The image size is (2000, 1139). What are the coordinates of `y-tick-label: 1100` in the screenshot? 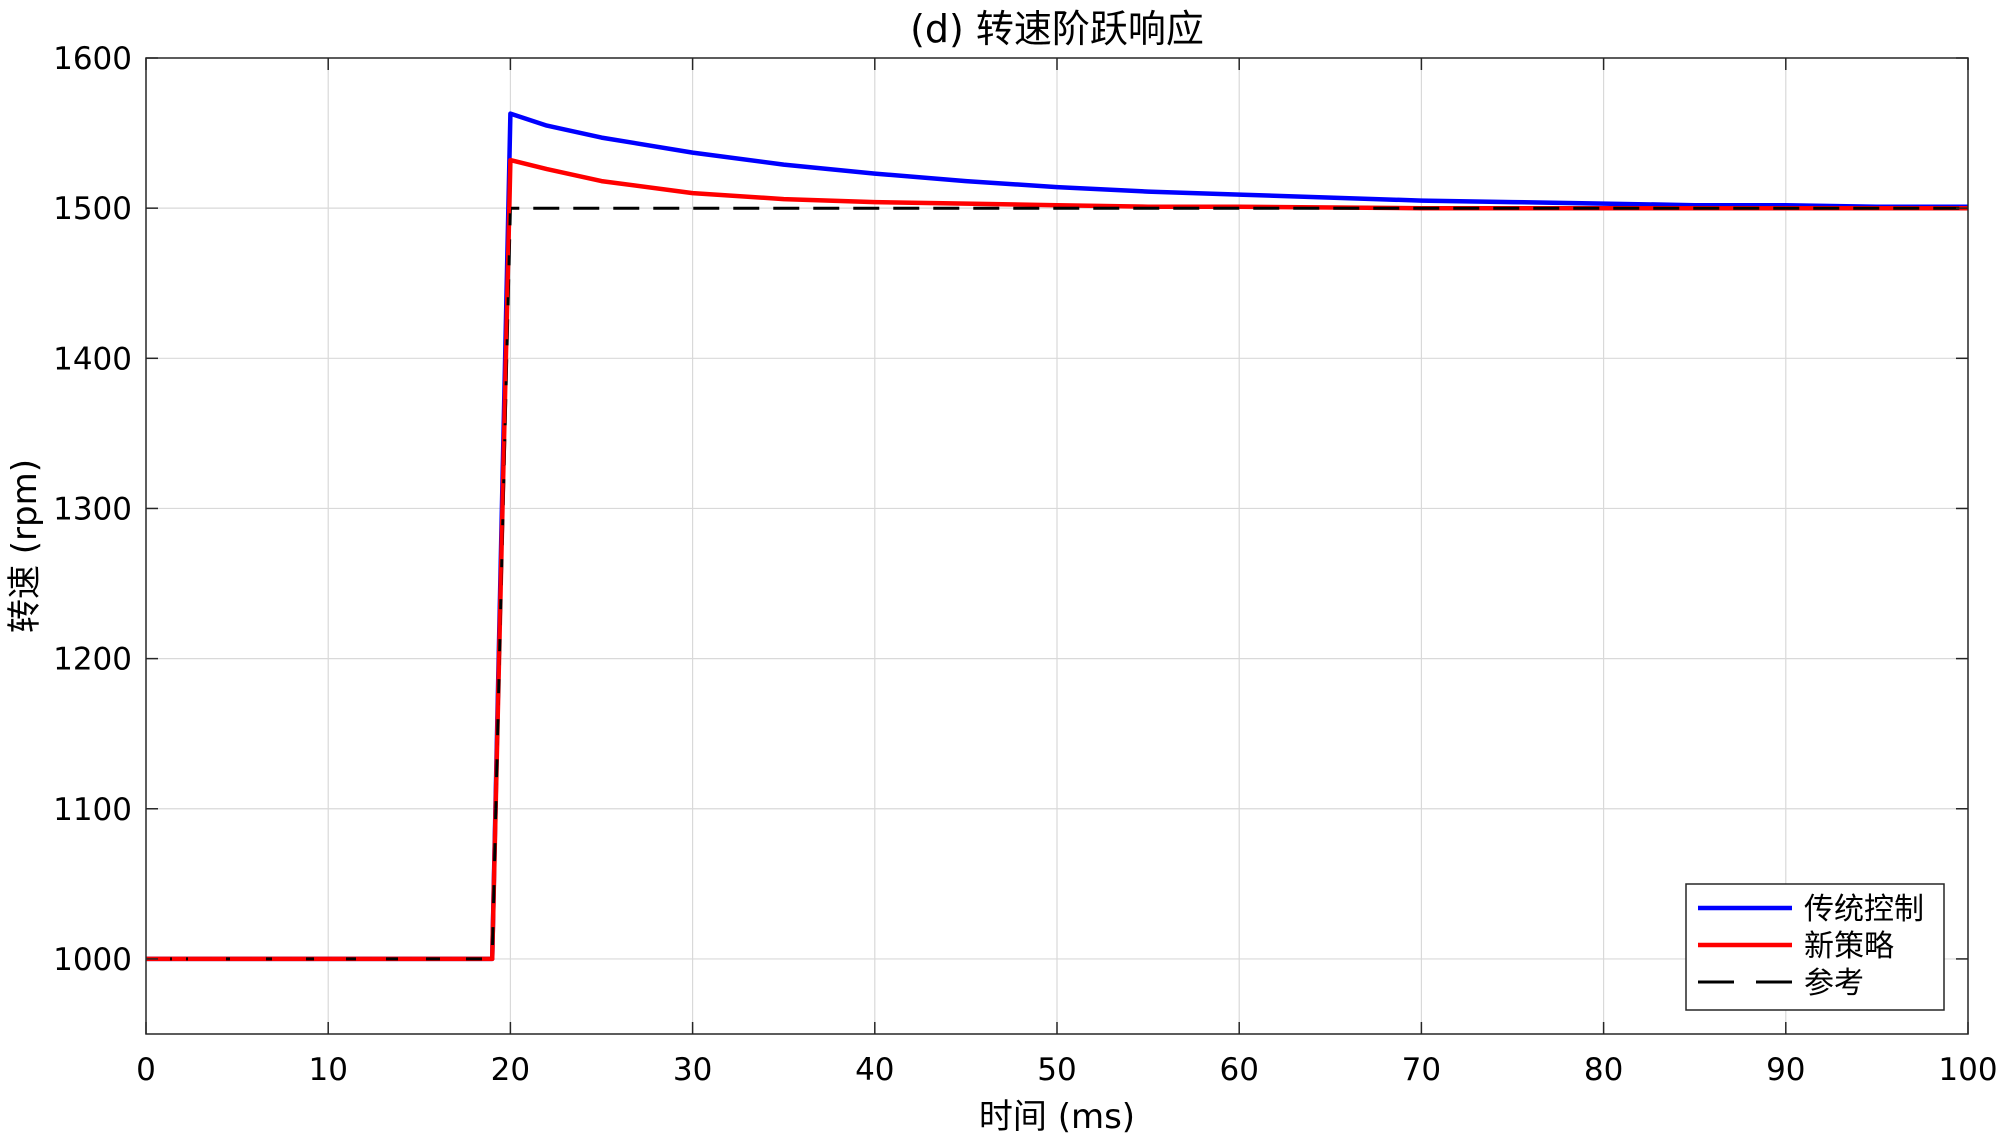 It's located at (92, 810).